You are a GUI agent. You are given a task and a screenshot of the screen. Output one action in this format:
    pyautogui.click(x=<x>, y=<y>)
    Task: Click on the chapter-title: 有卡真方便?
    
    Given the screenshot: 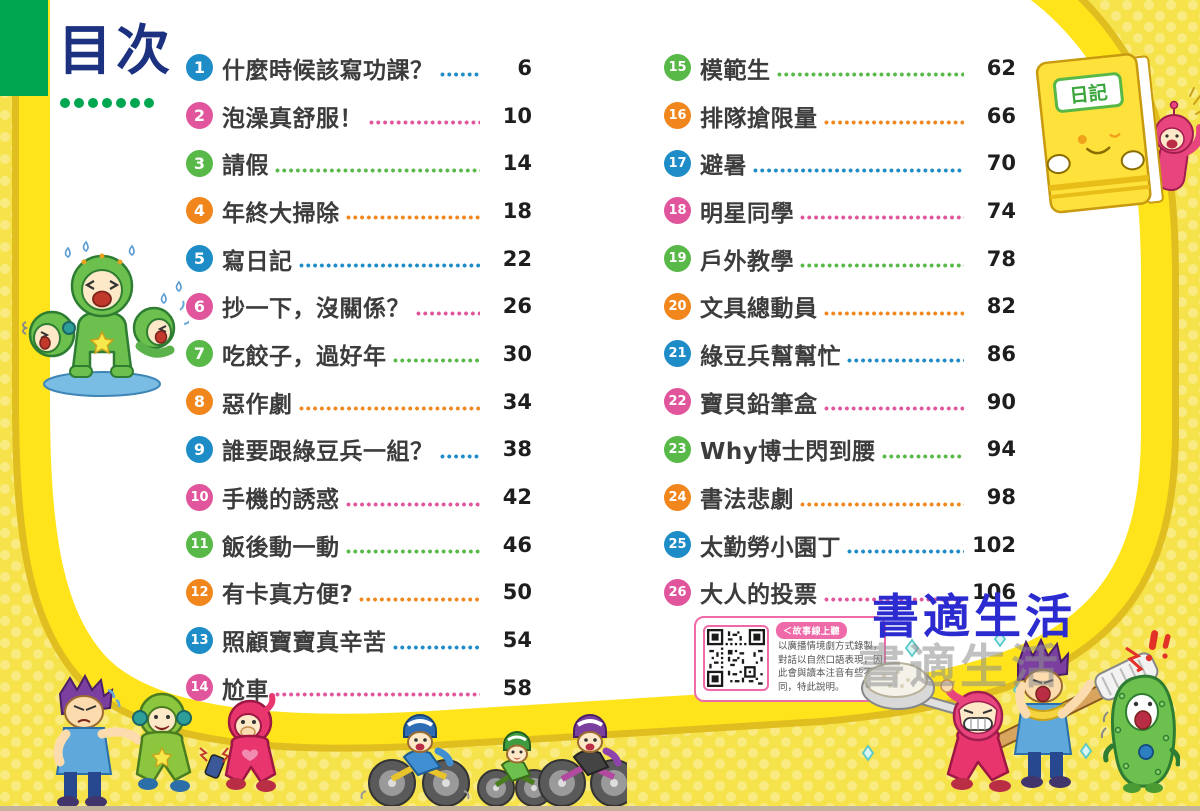 What is the action you would take?
    pyautogui.click(x=288, y=595)
    